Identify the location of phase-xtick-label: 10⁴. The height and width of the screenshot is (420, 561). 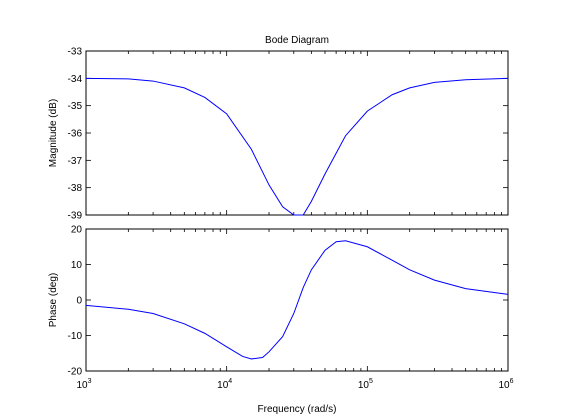
(224, 384).